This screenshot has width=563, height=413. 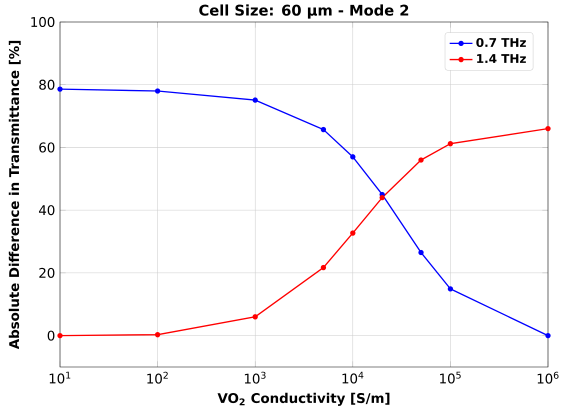 I want to click on y-tick-label: 60, so click(x=46, y=147).